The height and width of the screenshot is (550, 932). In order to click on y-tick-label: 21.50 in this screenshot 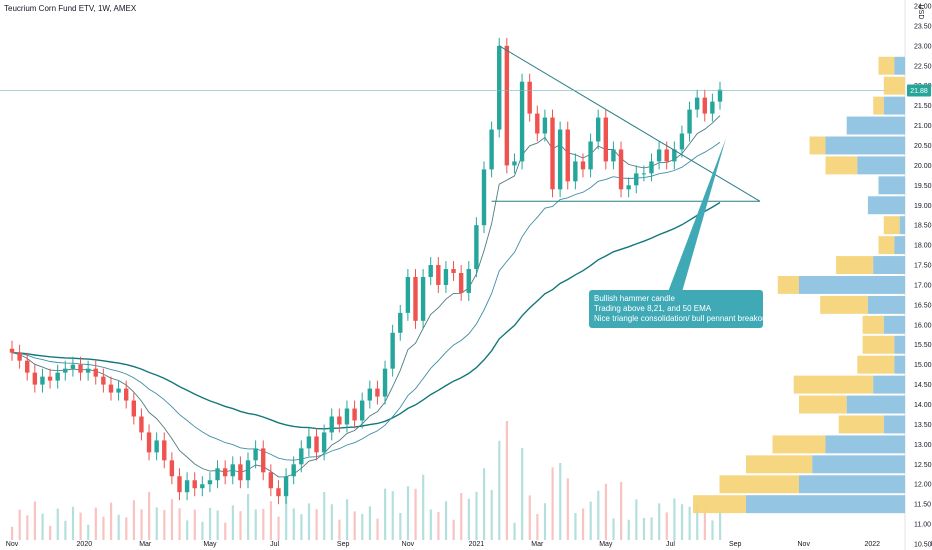, I will do `click(923, 106)`.